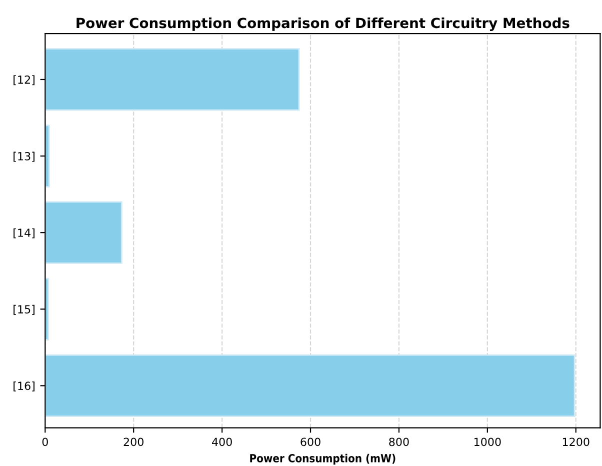 The image size is (602, 466). I want to click on y-tick-label: [12], so click(24, 80).